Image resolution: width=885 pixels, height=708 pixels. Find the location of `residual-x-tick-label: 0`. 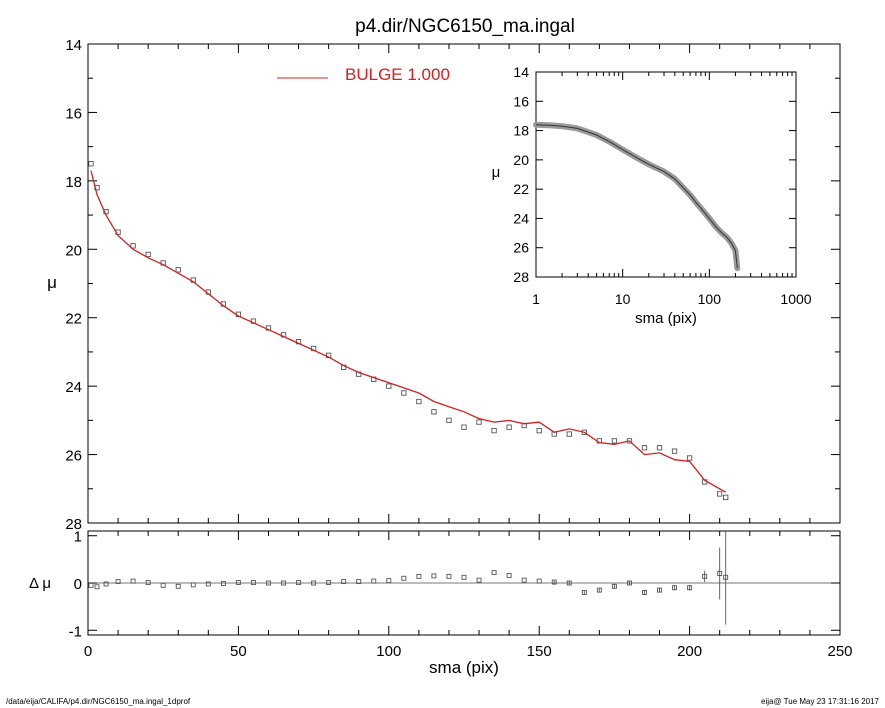

residual-x-tick-label: 0 is located at coordinates (88, 651).